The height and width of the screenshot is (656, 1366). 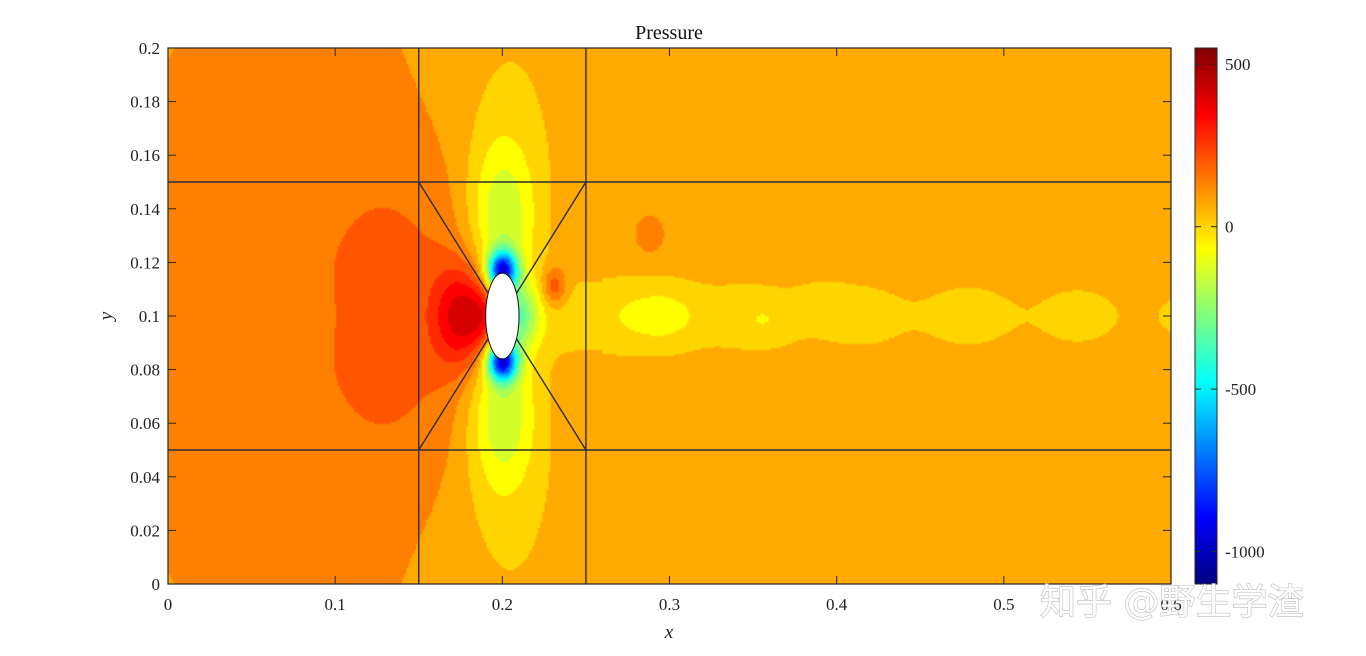 I want to click on y-tick-label: 0.02, so click(x=145, y=530).